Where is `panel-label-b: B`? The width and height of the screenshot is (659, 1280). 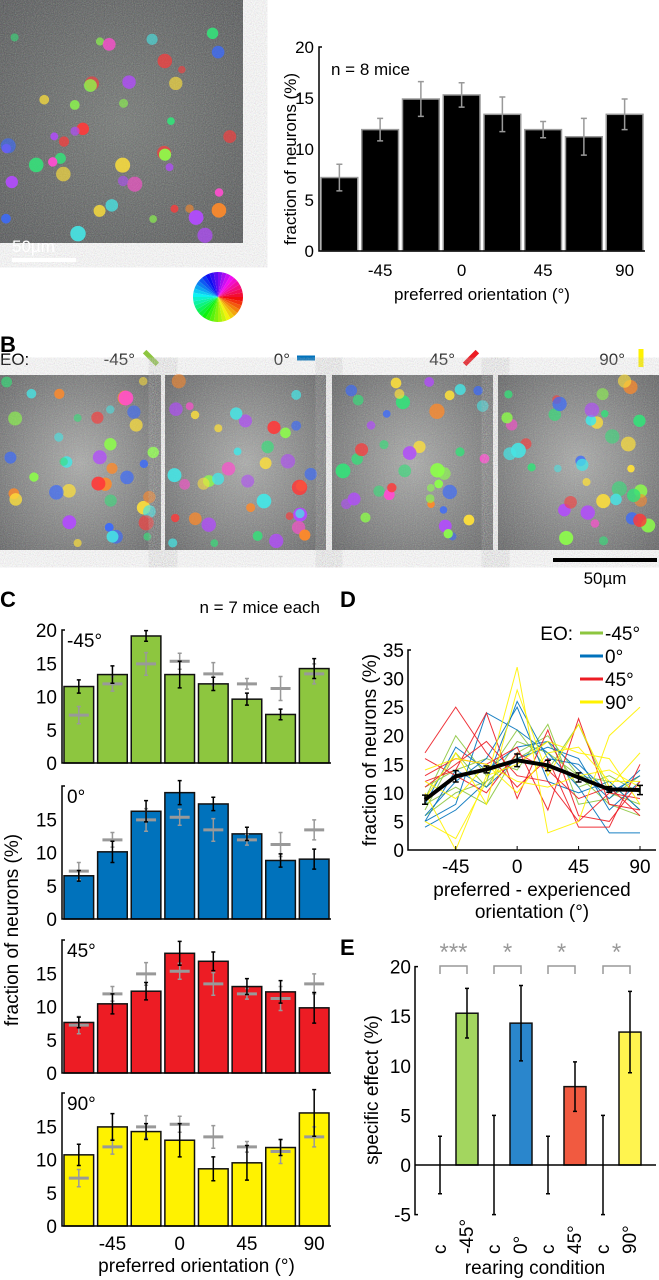
panel-label-b: B is located at coordinates (8, 344).